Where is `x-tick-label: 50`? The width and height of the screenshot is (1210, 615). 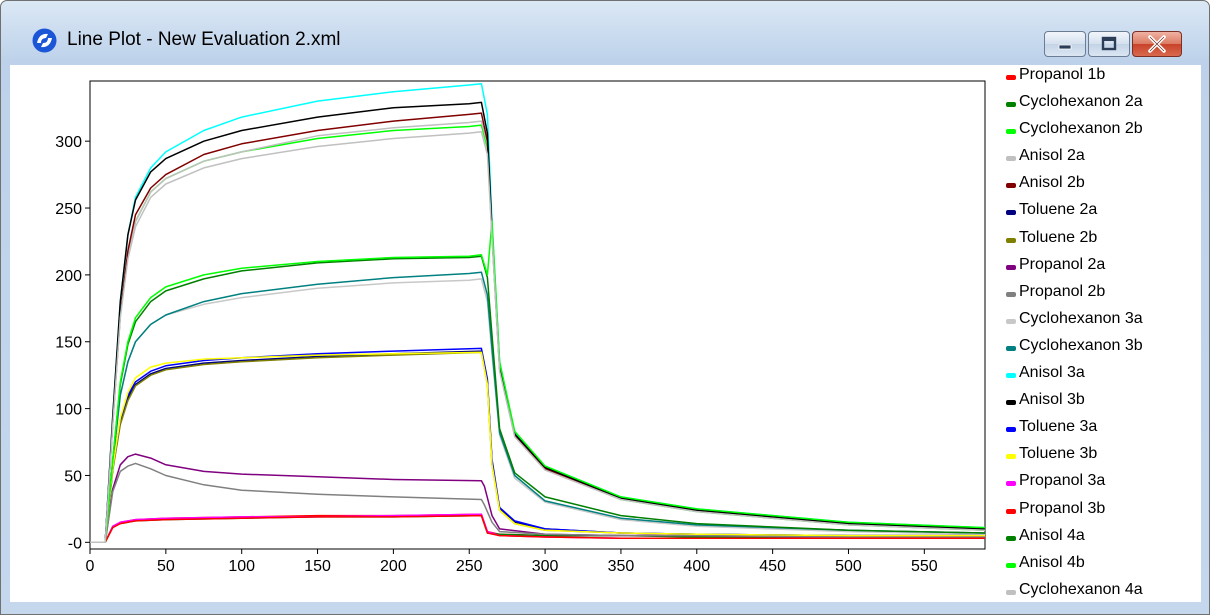
x-tick-label: 50 is located at coordinates (166, 566).